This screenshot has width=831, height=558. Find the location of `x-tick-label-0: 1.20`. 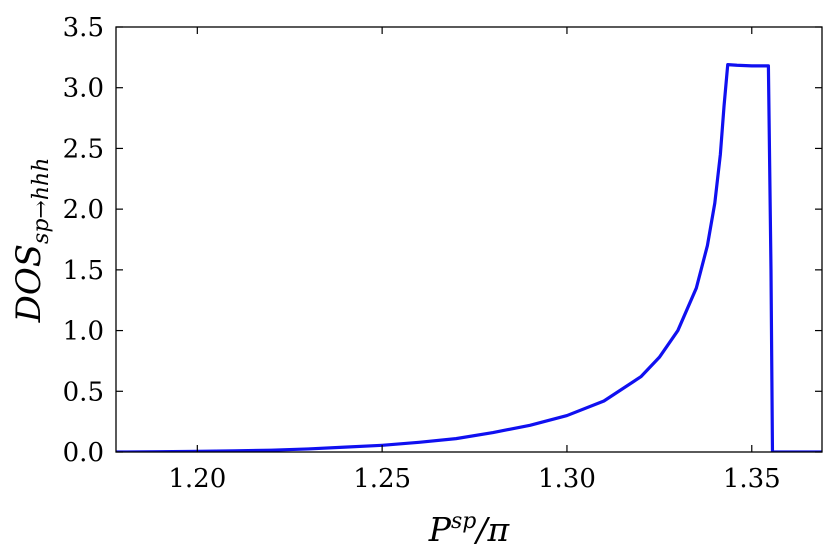

x-tick-label-0: 1.20 is located at coordinates (197, 479).